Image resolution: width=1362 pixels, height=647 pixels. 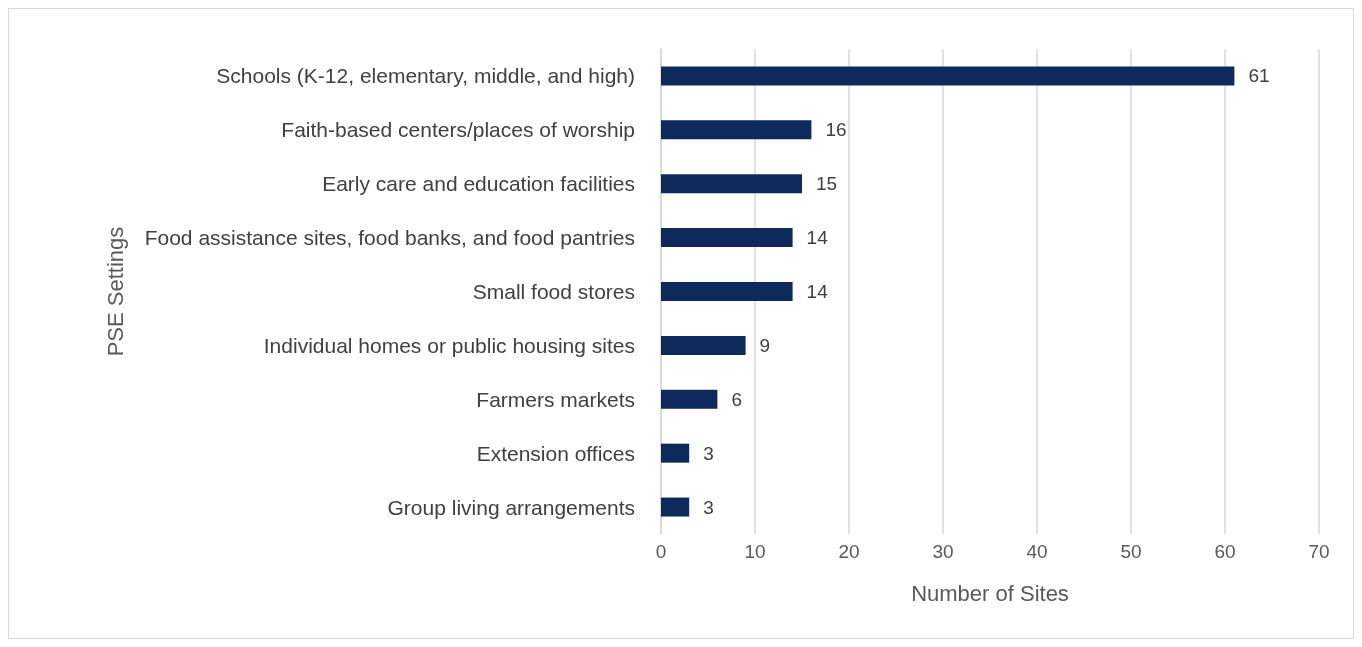 I want to click on data-label: 16, so click(x=836, y=130).